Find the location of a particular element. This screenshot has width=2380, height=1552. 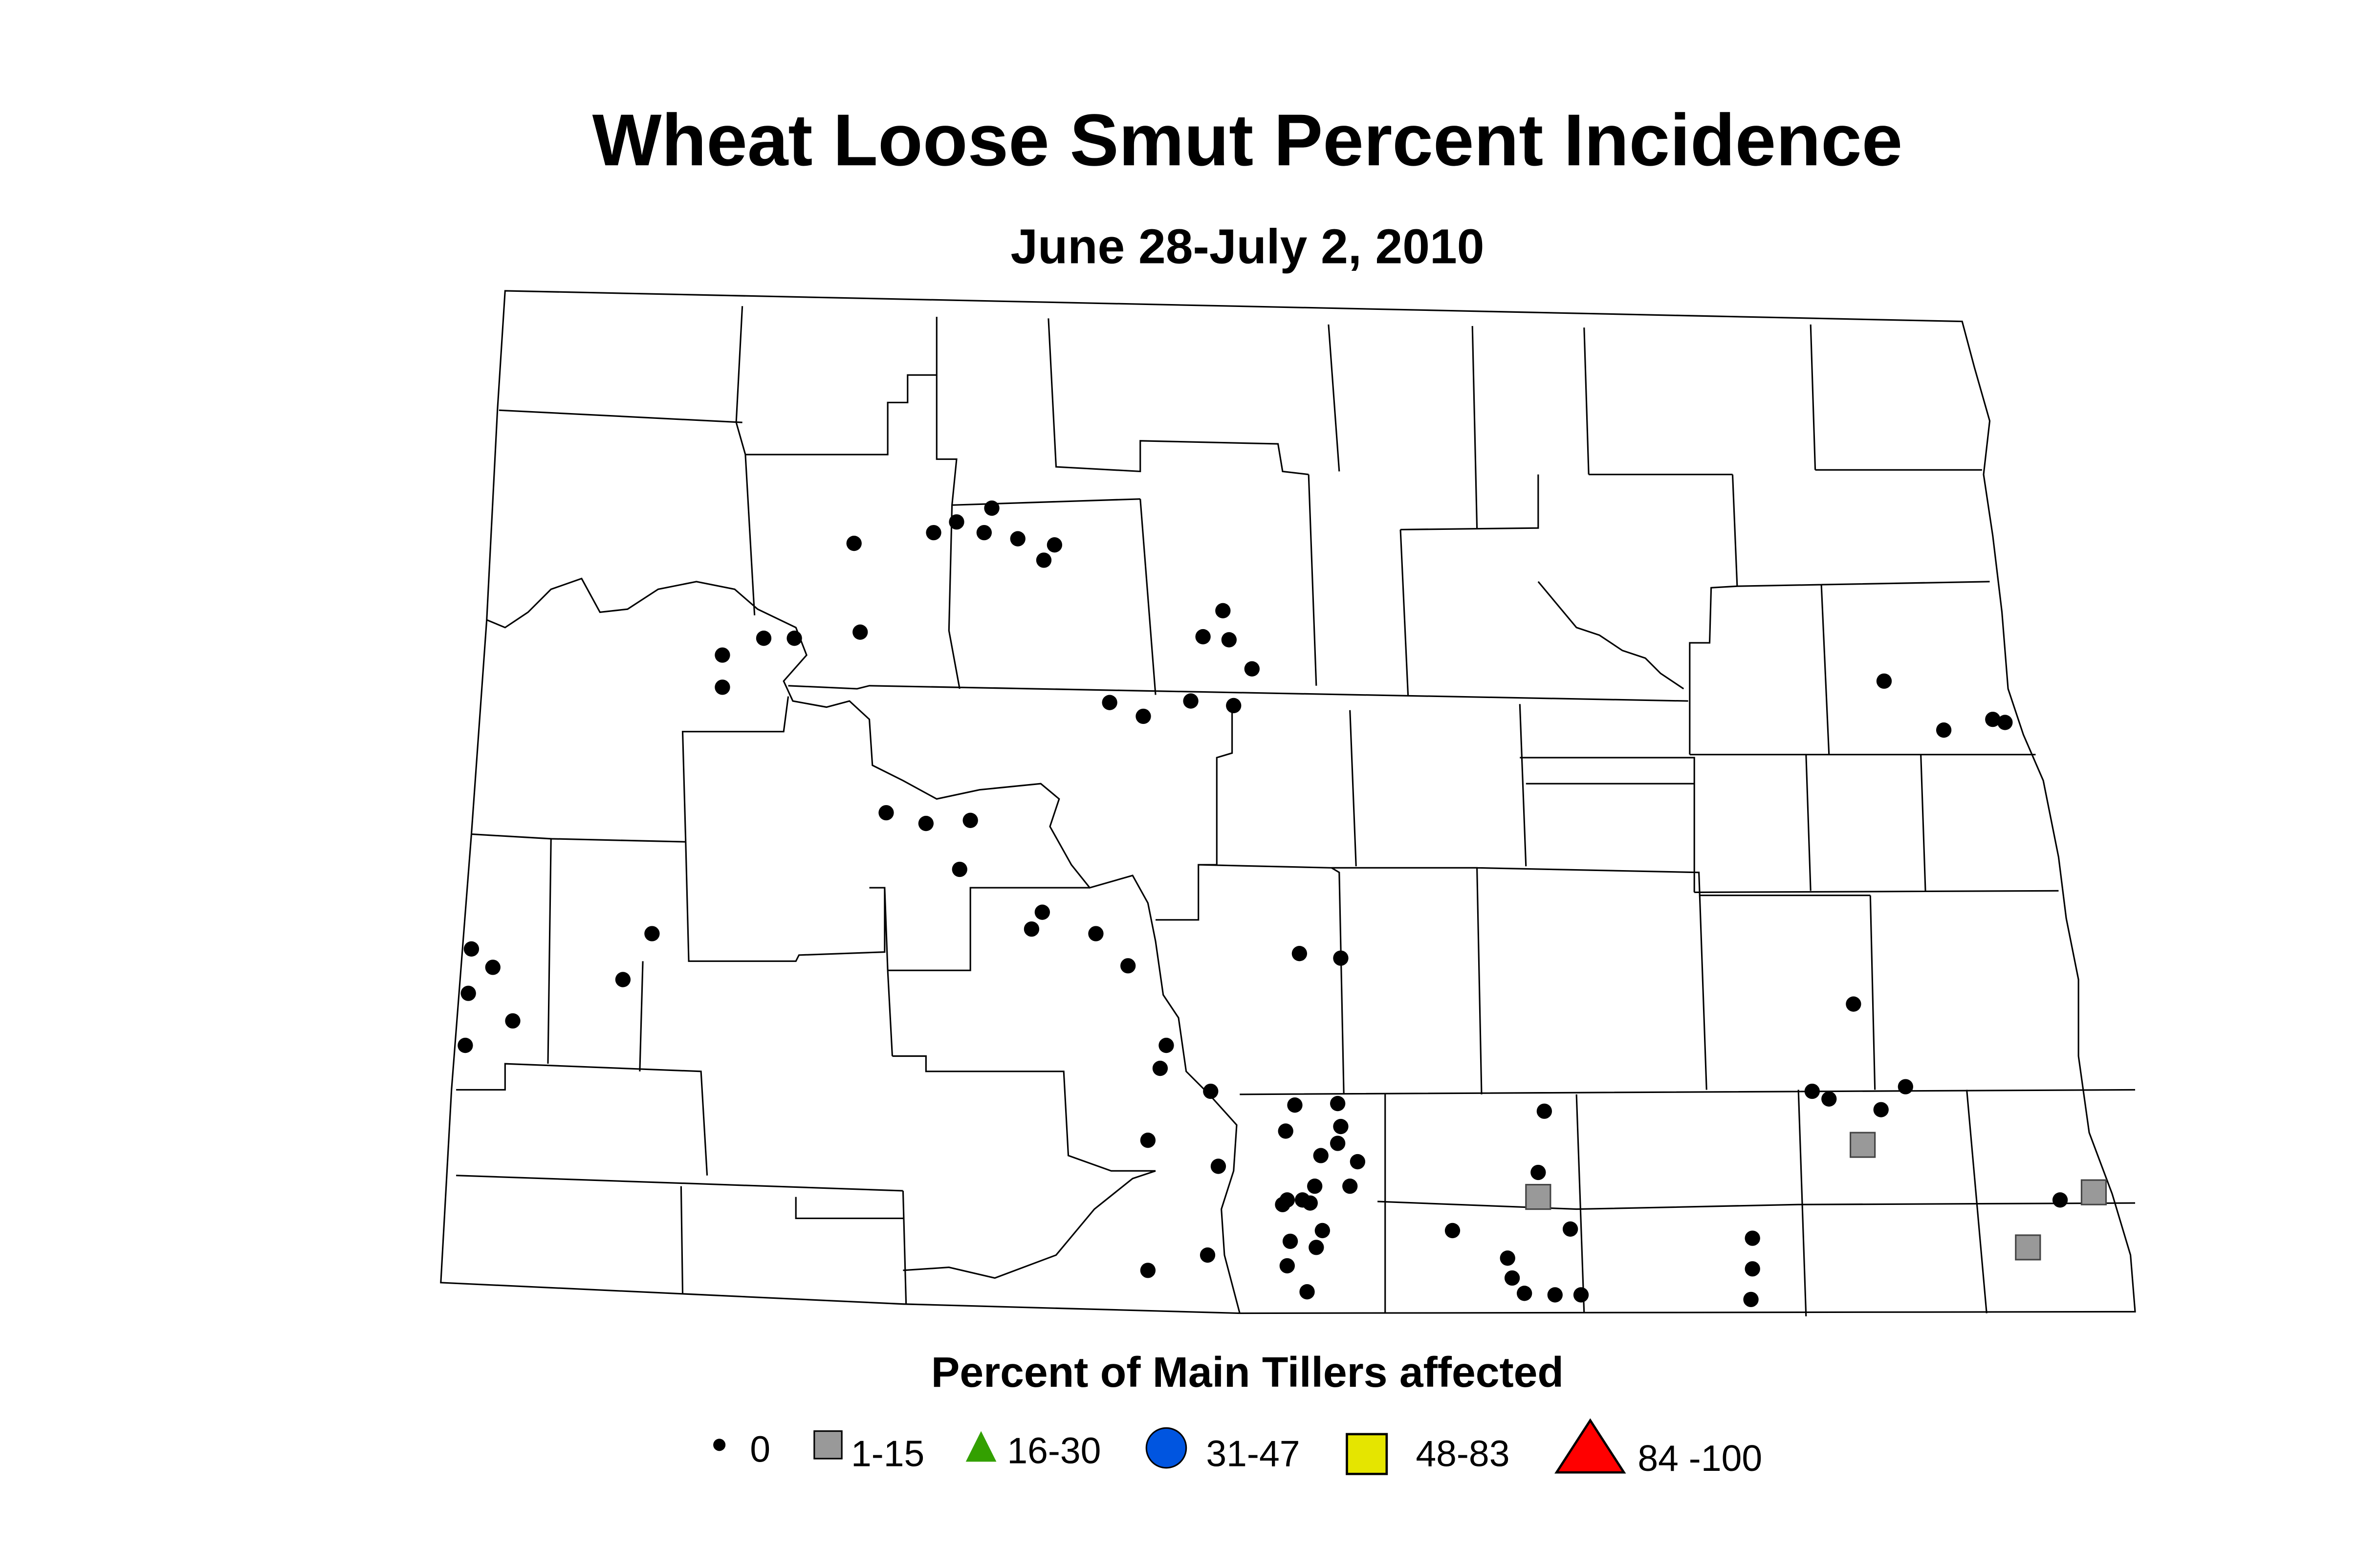

map-title: Wheat Loose Smut Percent Incidence is located at coordinates (1247, 140).